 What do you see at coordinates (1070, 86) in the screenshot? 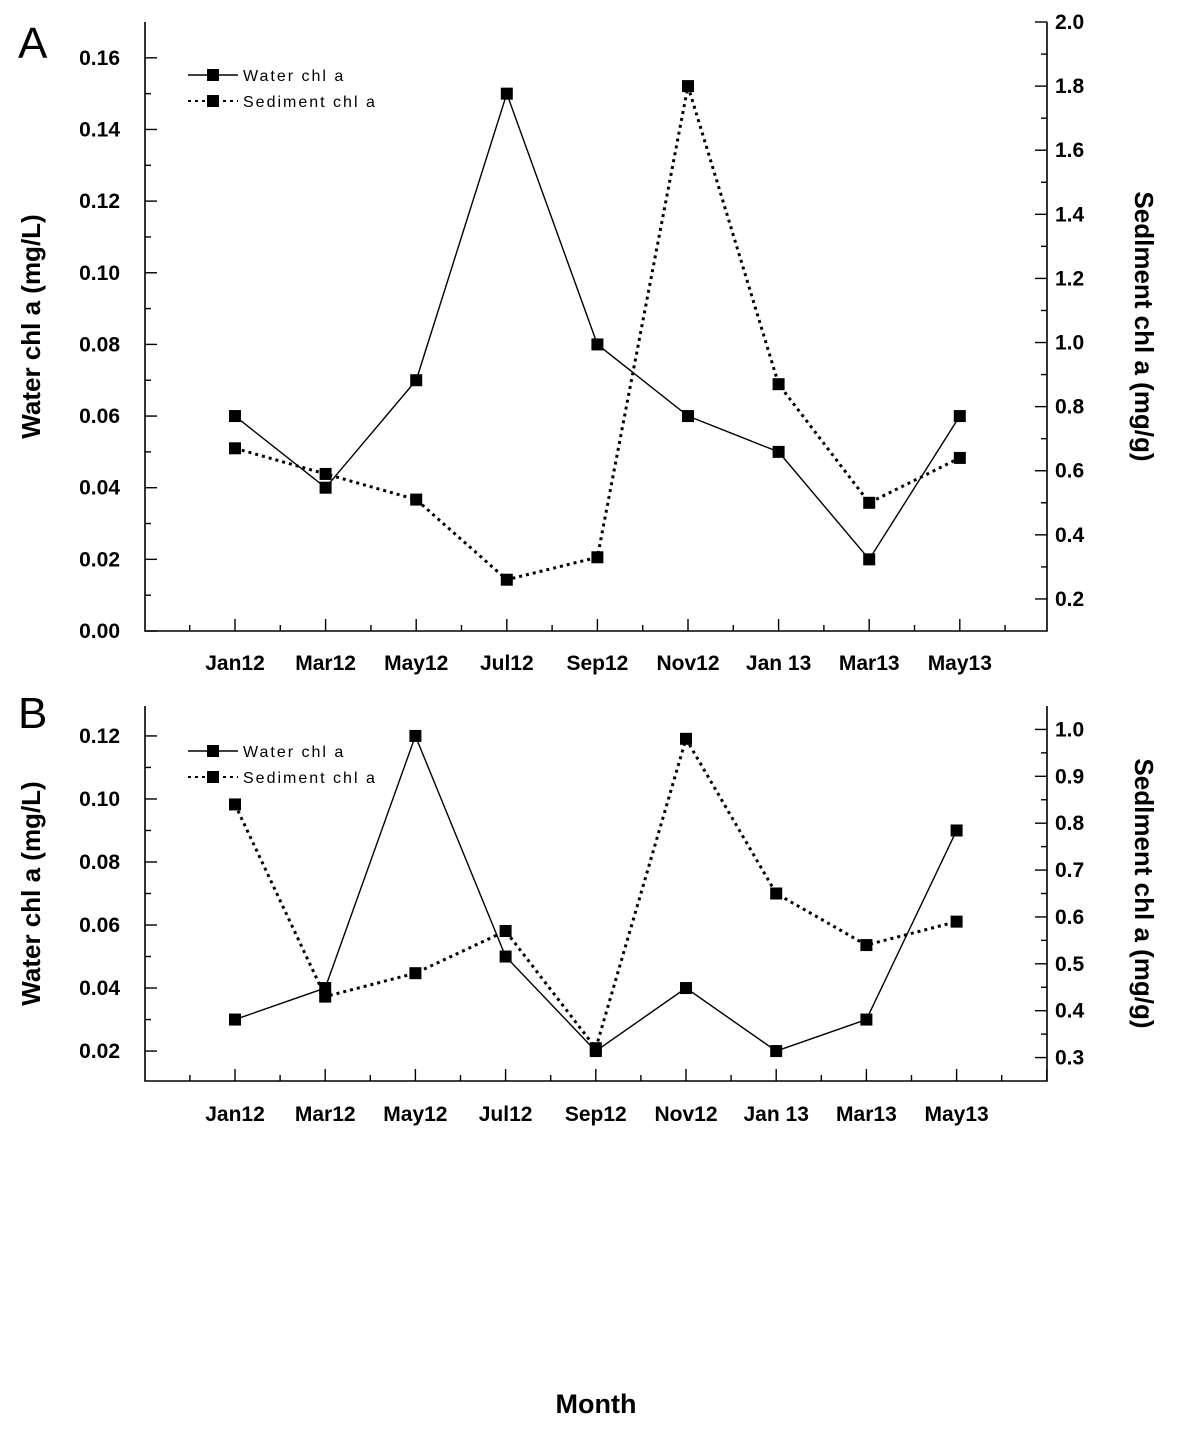
I see `y2-tick-label: 1.8` at bounding box center [1070, 86].